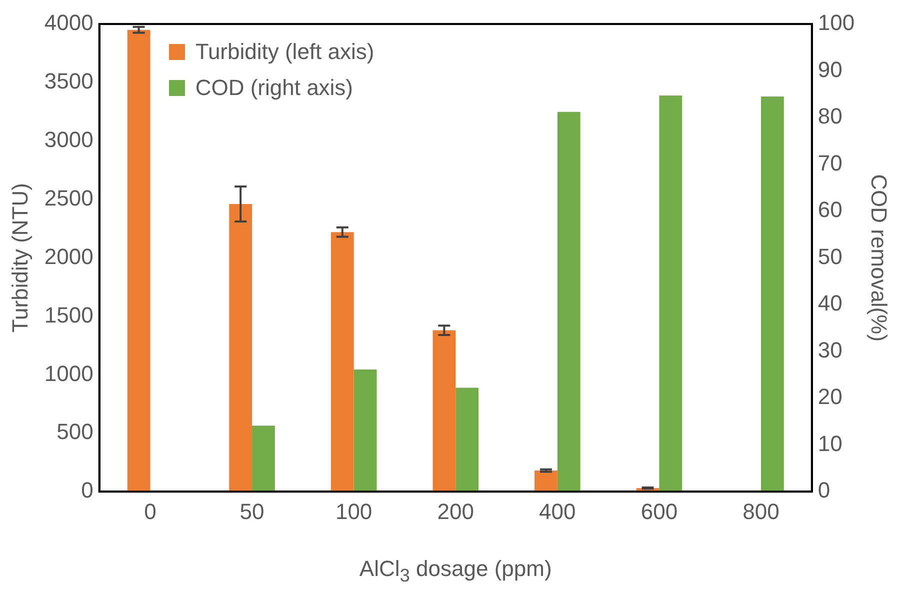 The height and width of the screenshot is (590, 901). Describe the element at coordinates (824, 490) in the screenshot. I see `y2-tick-label: 0` at that location.